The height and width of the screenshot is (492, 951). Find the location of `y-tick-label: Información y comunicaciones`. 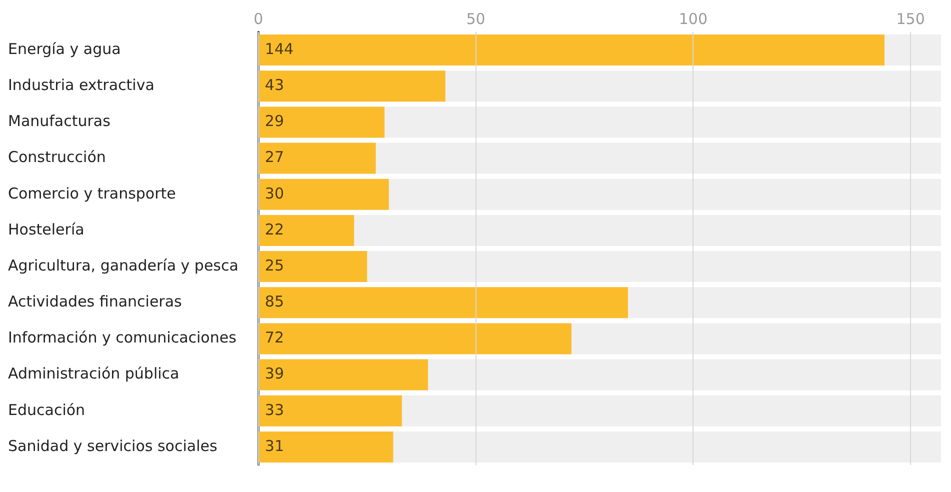

y-tick-label: Información y comunicaciones is located at coordinates (122, 337).